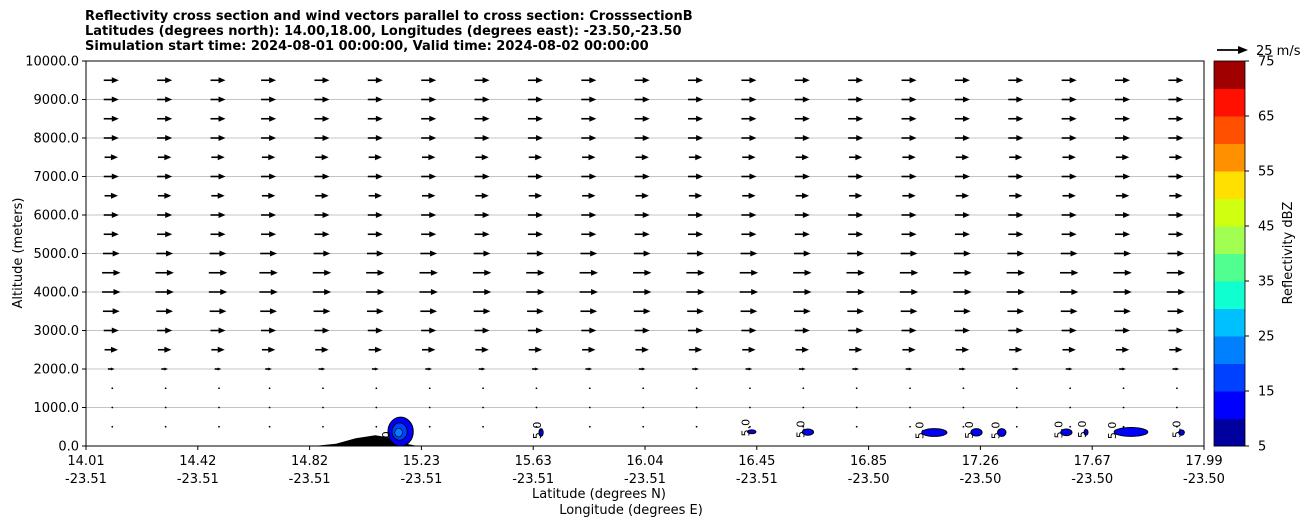 This screenshot has width=1304, height=526. Describe the element at coordinates (756, 461) in the screenshot. I see `x-tick-label-lat: 16.45` at that location.